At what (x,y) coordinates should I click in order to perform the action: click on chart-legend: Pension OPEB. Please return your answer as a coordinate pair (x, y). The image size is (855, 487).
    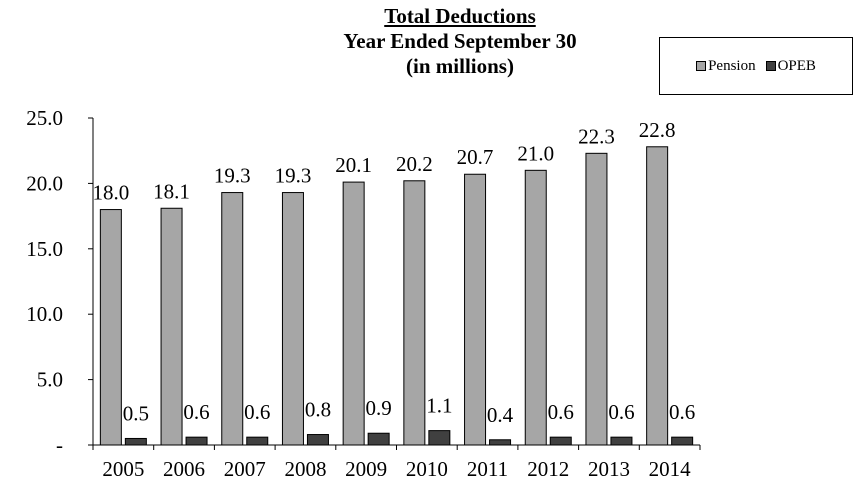
    Looking at the image, I should click on (756, 66).